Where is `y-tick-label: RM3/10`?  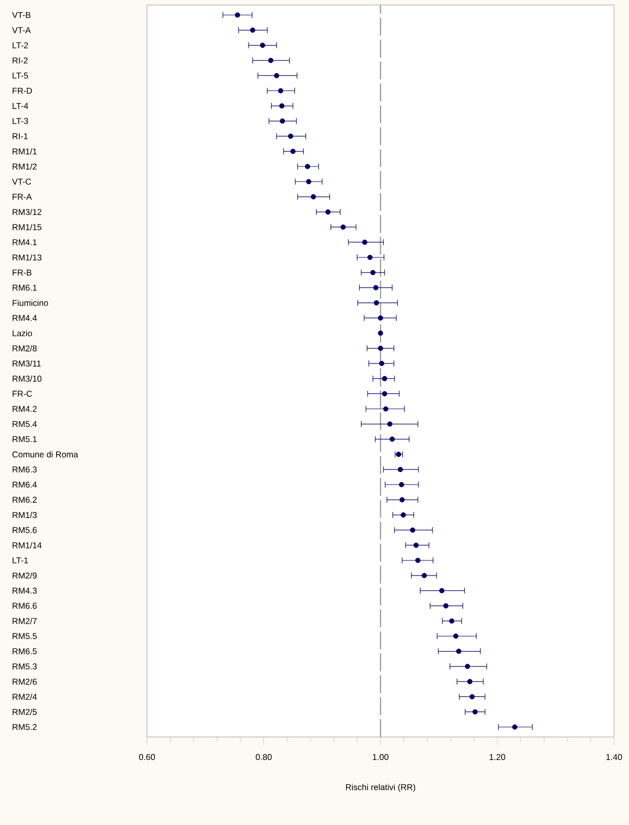 y-tick-label: RM3/10 is located at coordinates (27, 378).